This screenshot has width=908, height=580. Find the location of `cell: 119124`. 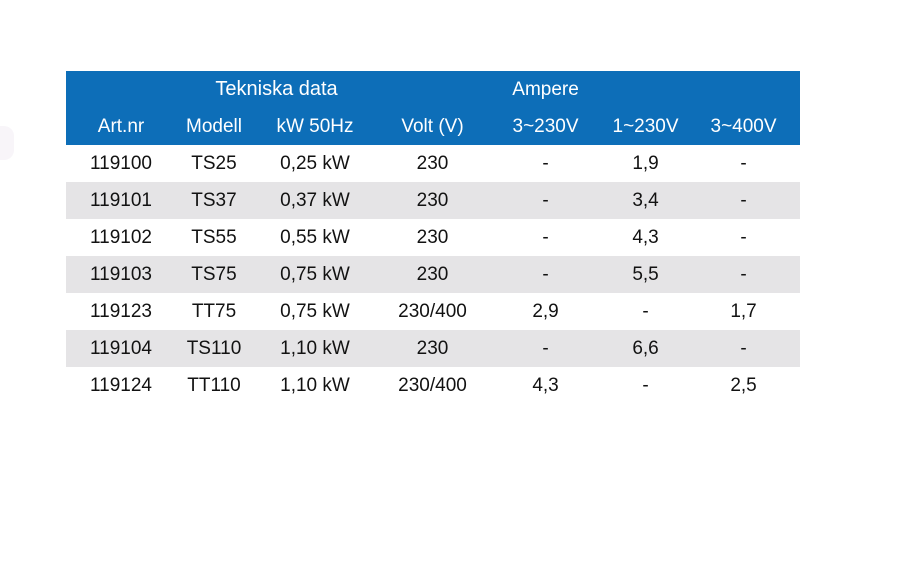

cell: 119124 is located at coordinates (121, 385).